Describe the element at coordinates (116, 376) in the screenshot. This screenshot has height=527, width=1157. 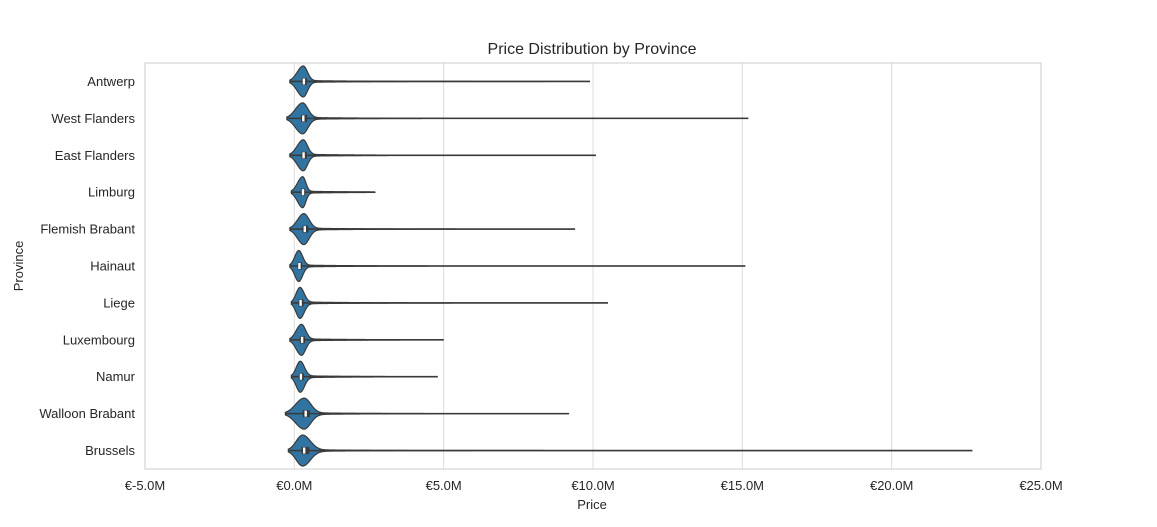
I see `y-tick-label: Namur` at that location.